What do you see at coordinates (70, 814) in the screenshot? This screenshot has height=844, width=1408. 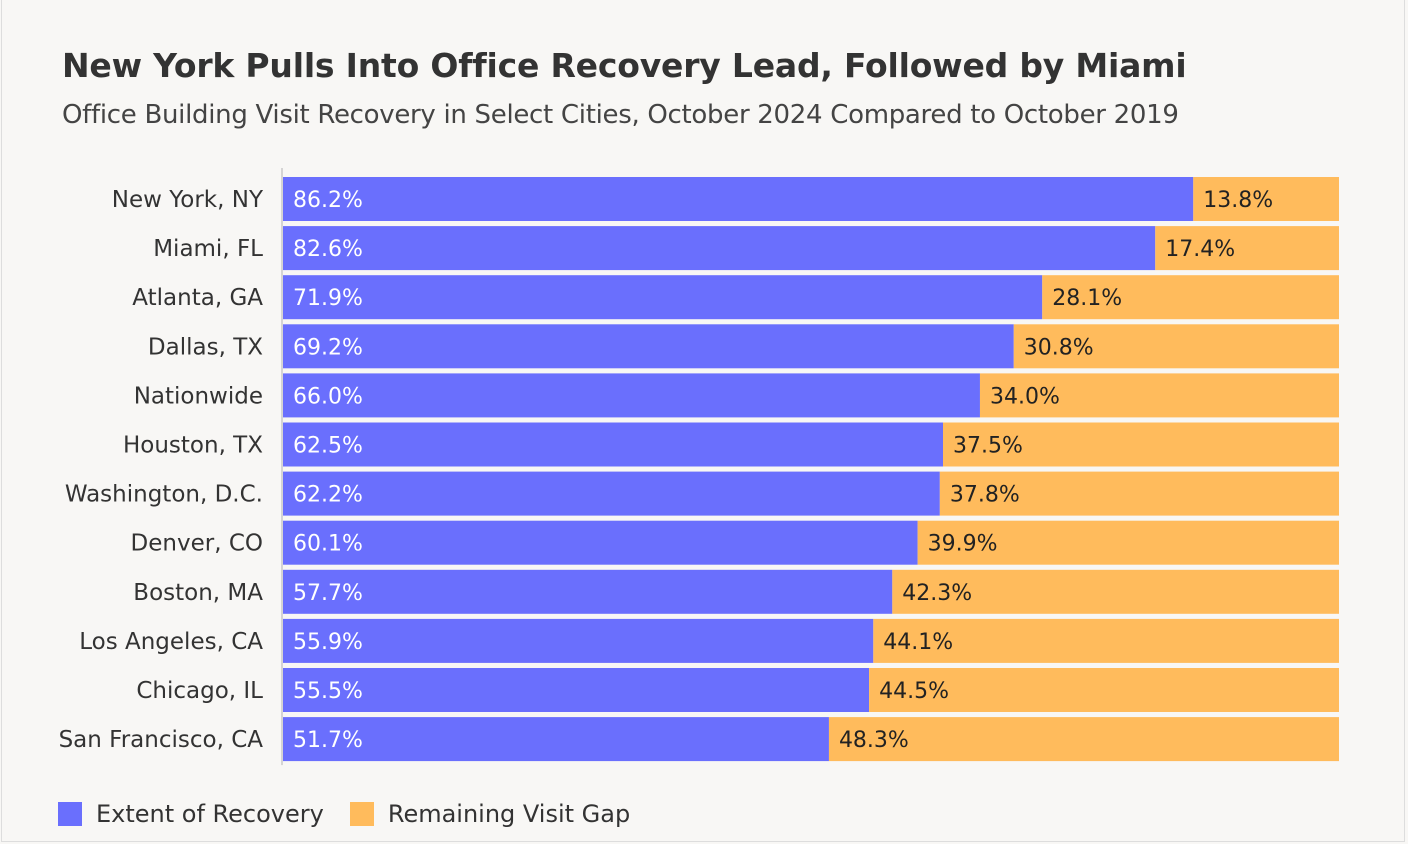 I see `legend-swatch-recovery` at bounding box center [70, 814].